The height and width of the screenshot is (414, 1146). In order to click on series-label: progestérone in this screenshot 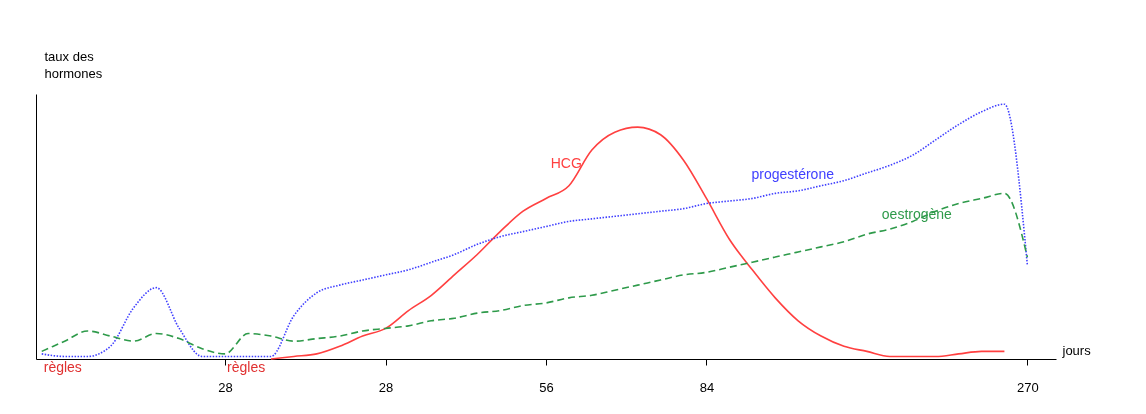, I will do `click(793, 173)`.